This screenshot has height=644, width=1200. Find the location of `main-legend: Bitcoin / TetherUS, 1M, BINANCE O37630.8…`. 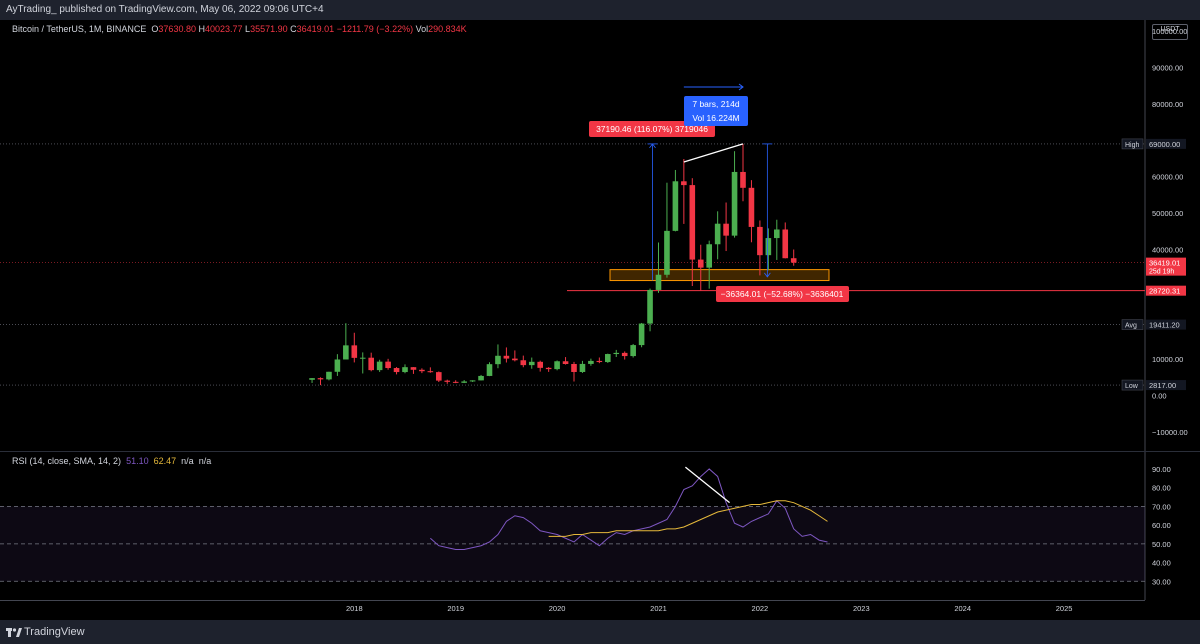

main-legend: Bitcoin / TetherUS, 1M, BINANCE O37630.8… is located at coordinates (239, 29).